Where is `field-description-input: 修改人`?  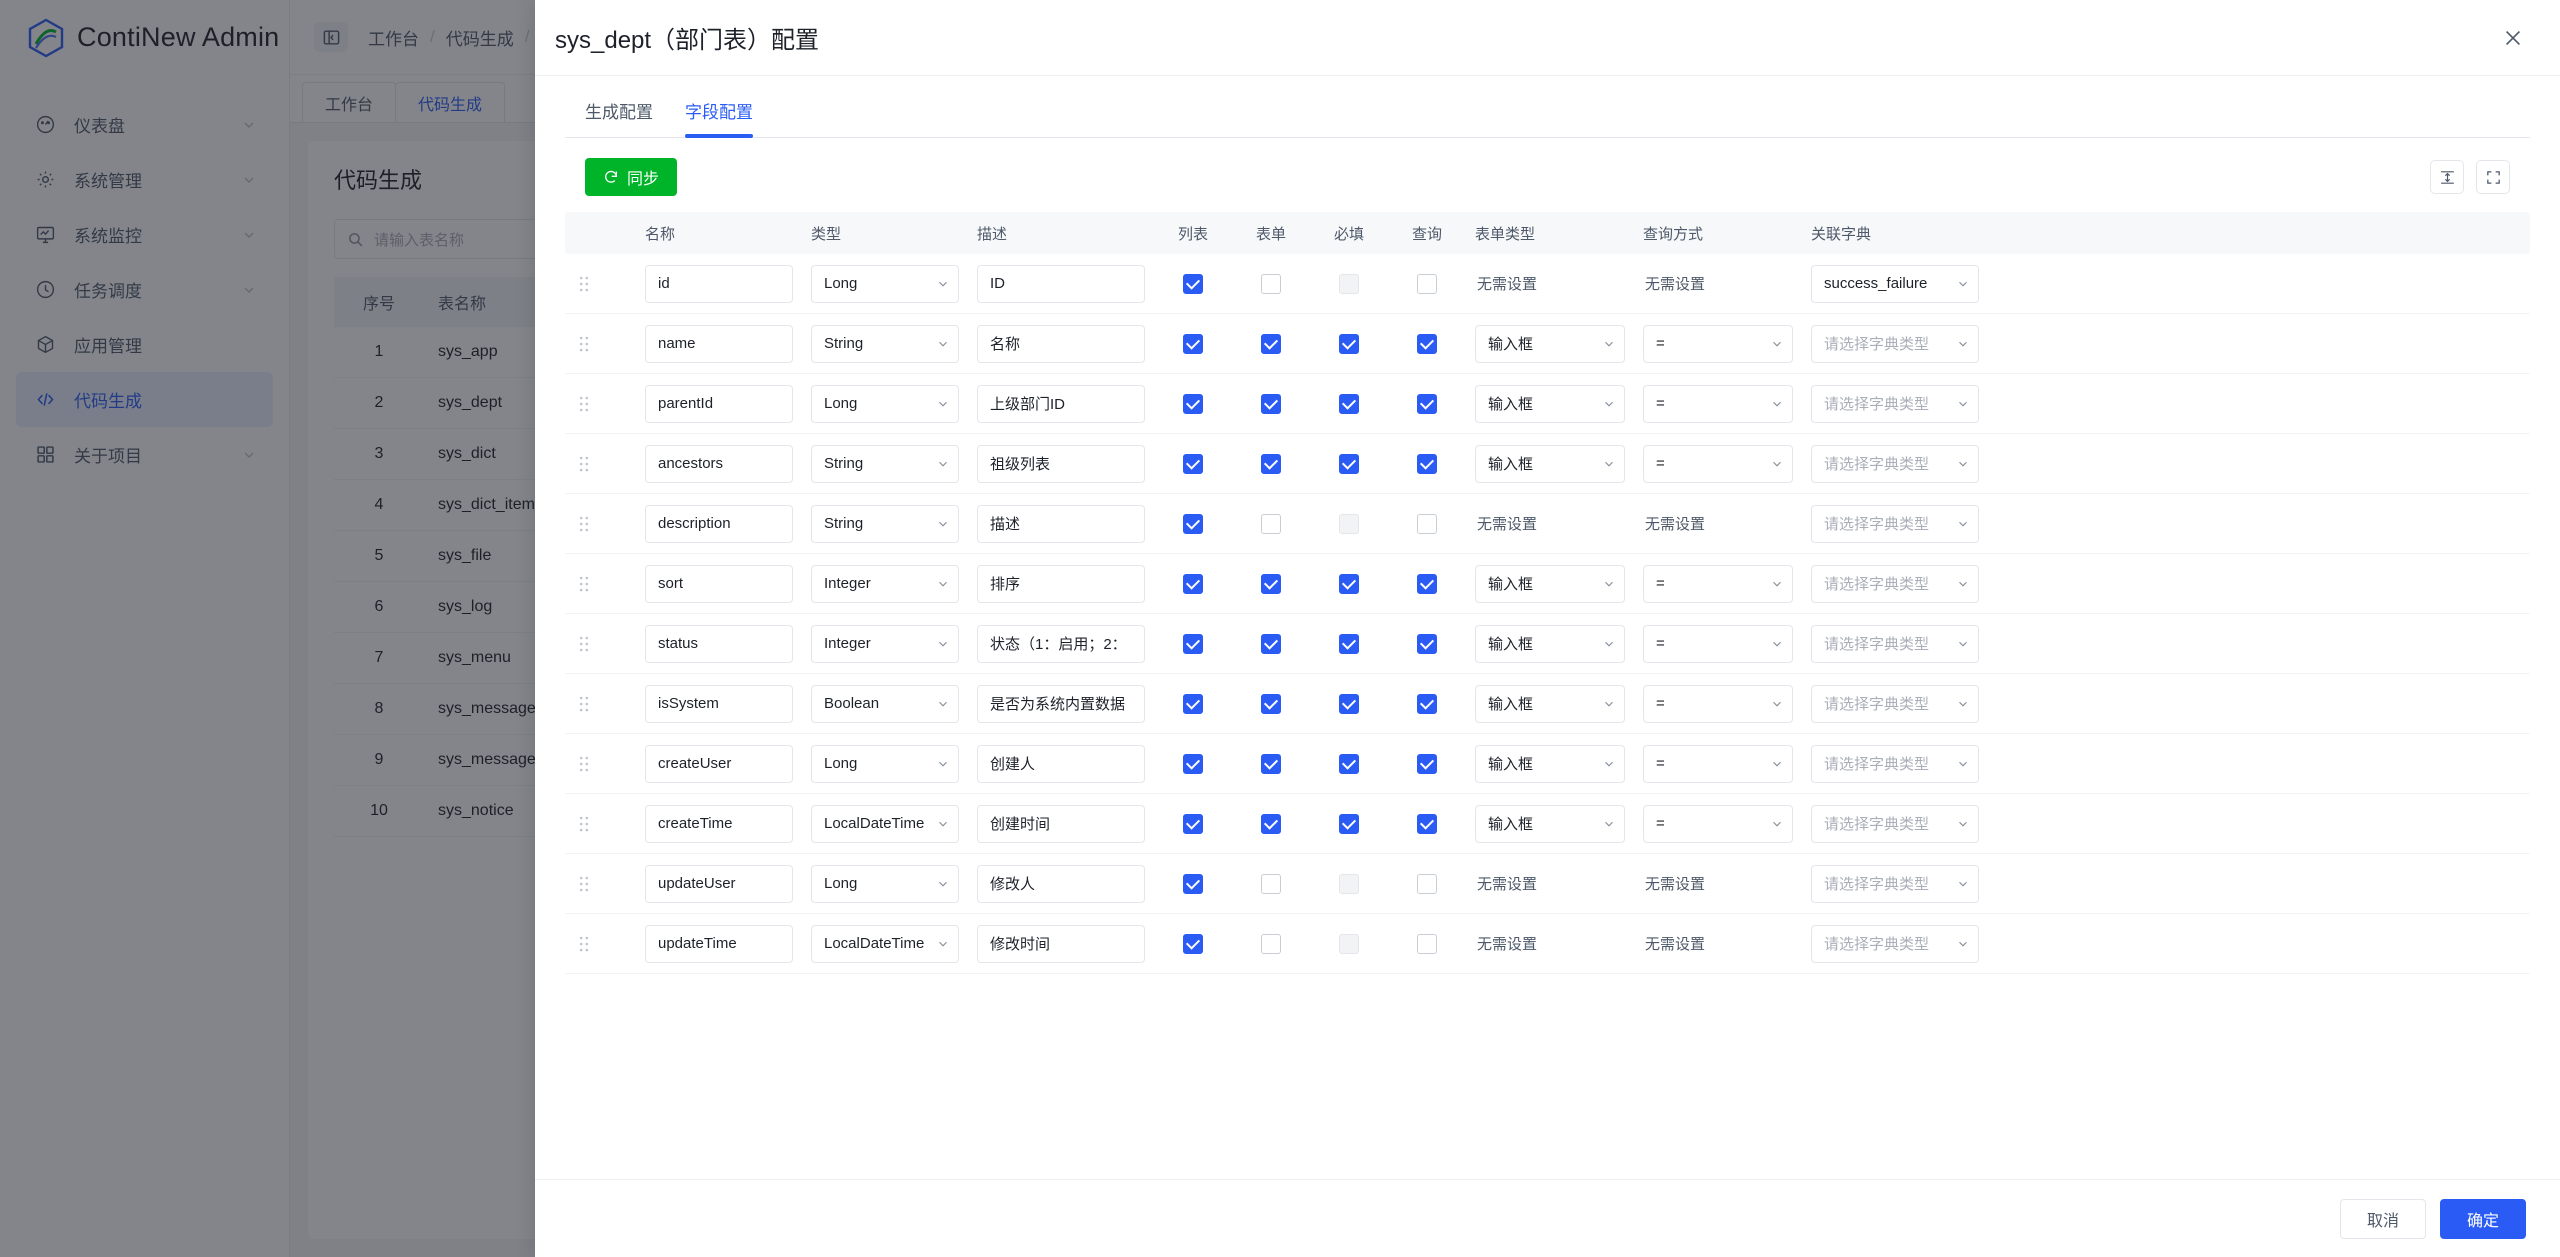
field-description-input: 修改人 is located at coordinates (1061, 883).